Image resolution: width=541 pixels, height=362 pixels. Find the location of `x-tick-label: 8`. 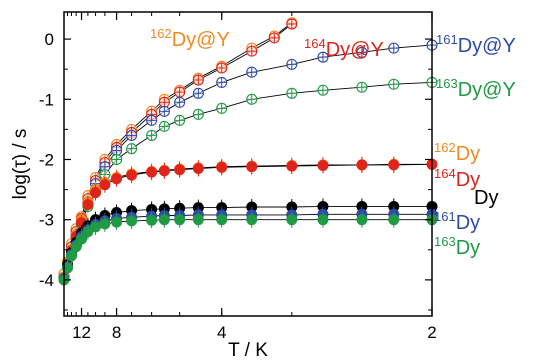

x-tick-label: 8 is located at coordinates (116, 332).